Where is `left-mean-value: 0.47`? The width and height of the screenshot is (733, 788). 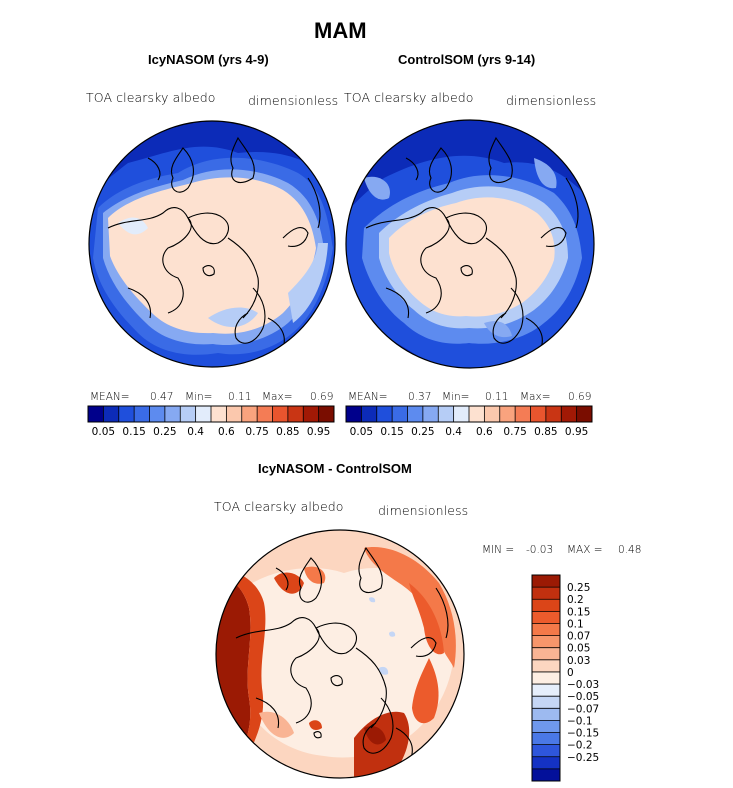
left-mean-value: 0.47 is located at coordinates (162, 397).